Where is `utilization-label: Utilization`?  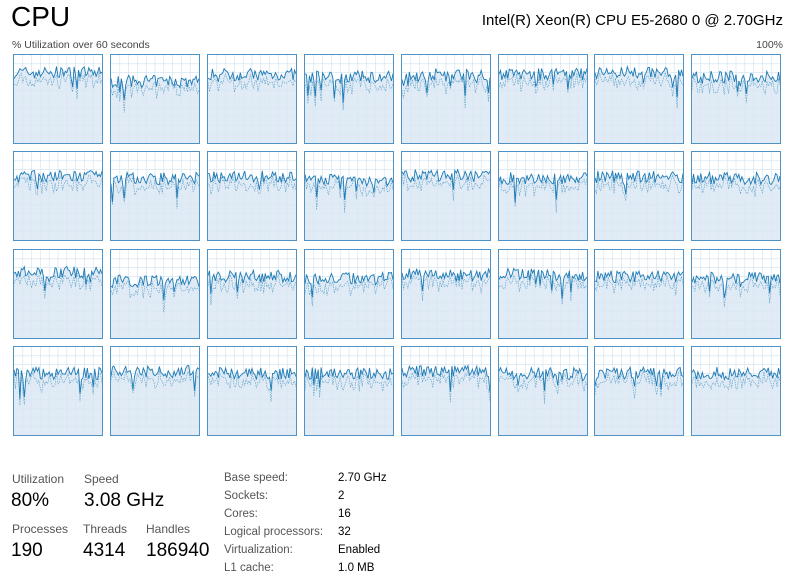
utilization-label: Utilization is located at coordinates (38, 479).